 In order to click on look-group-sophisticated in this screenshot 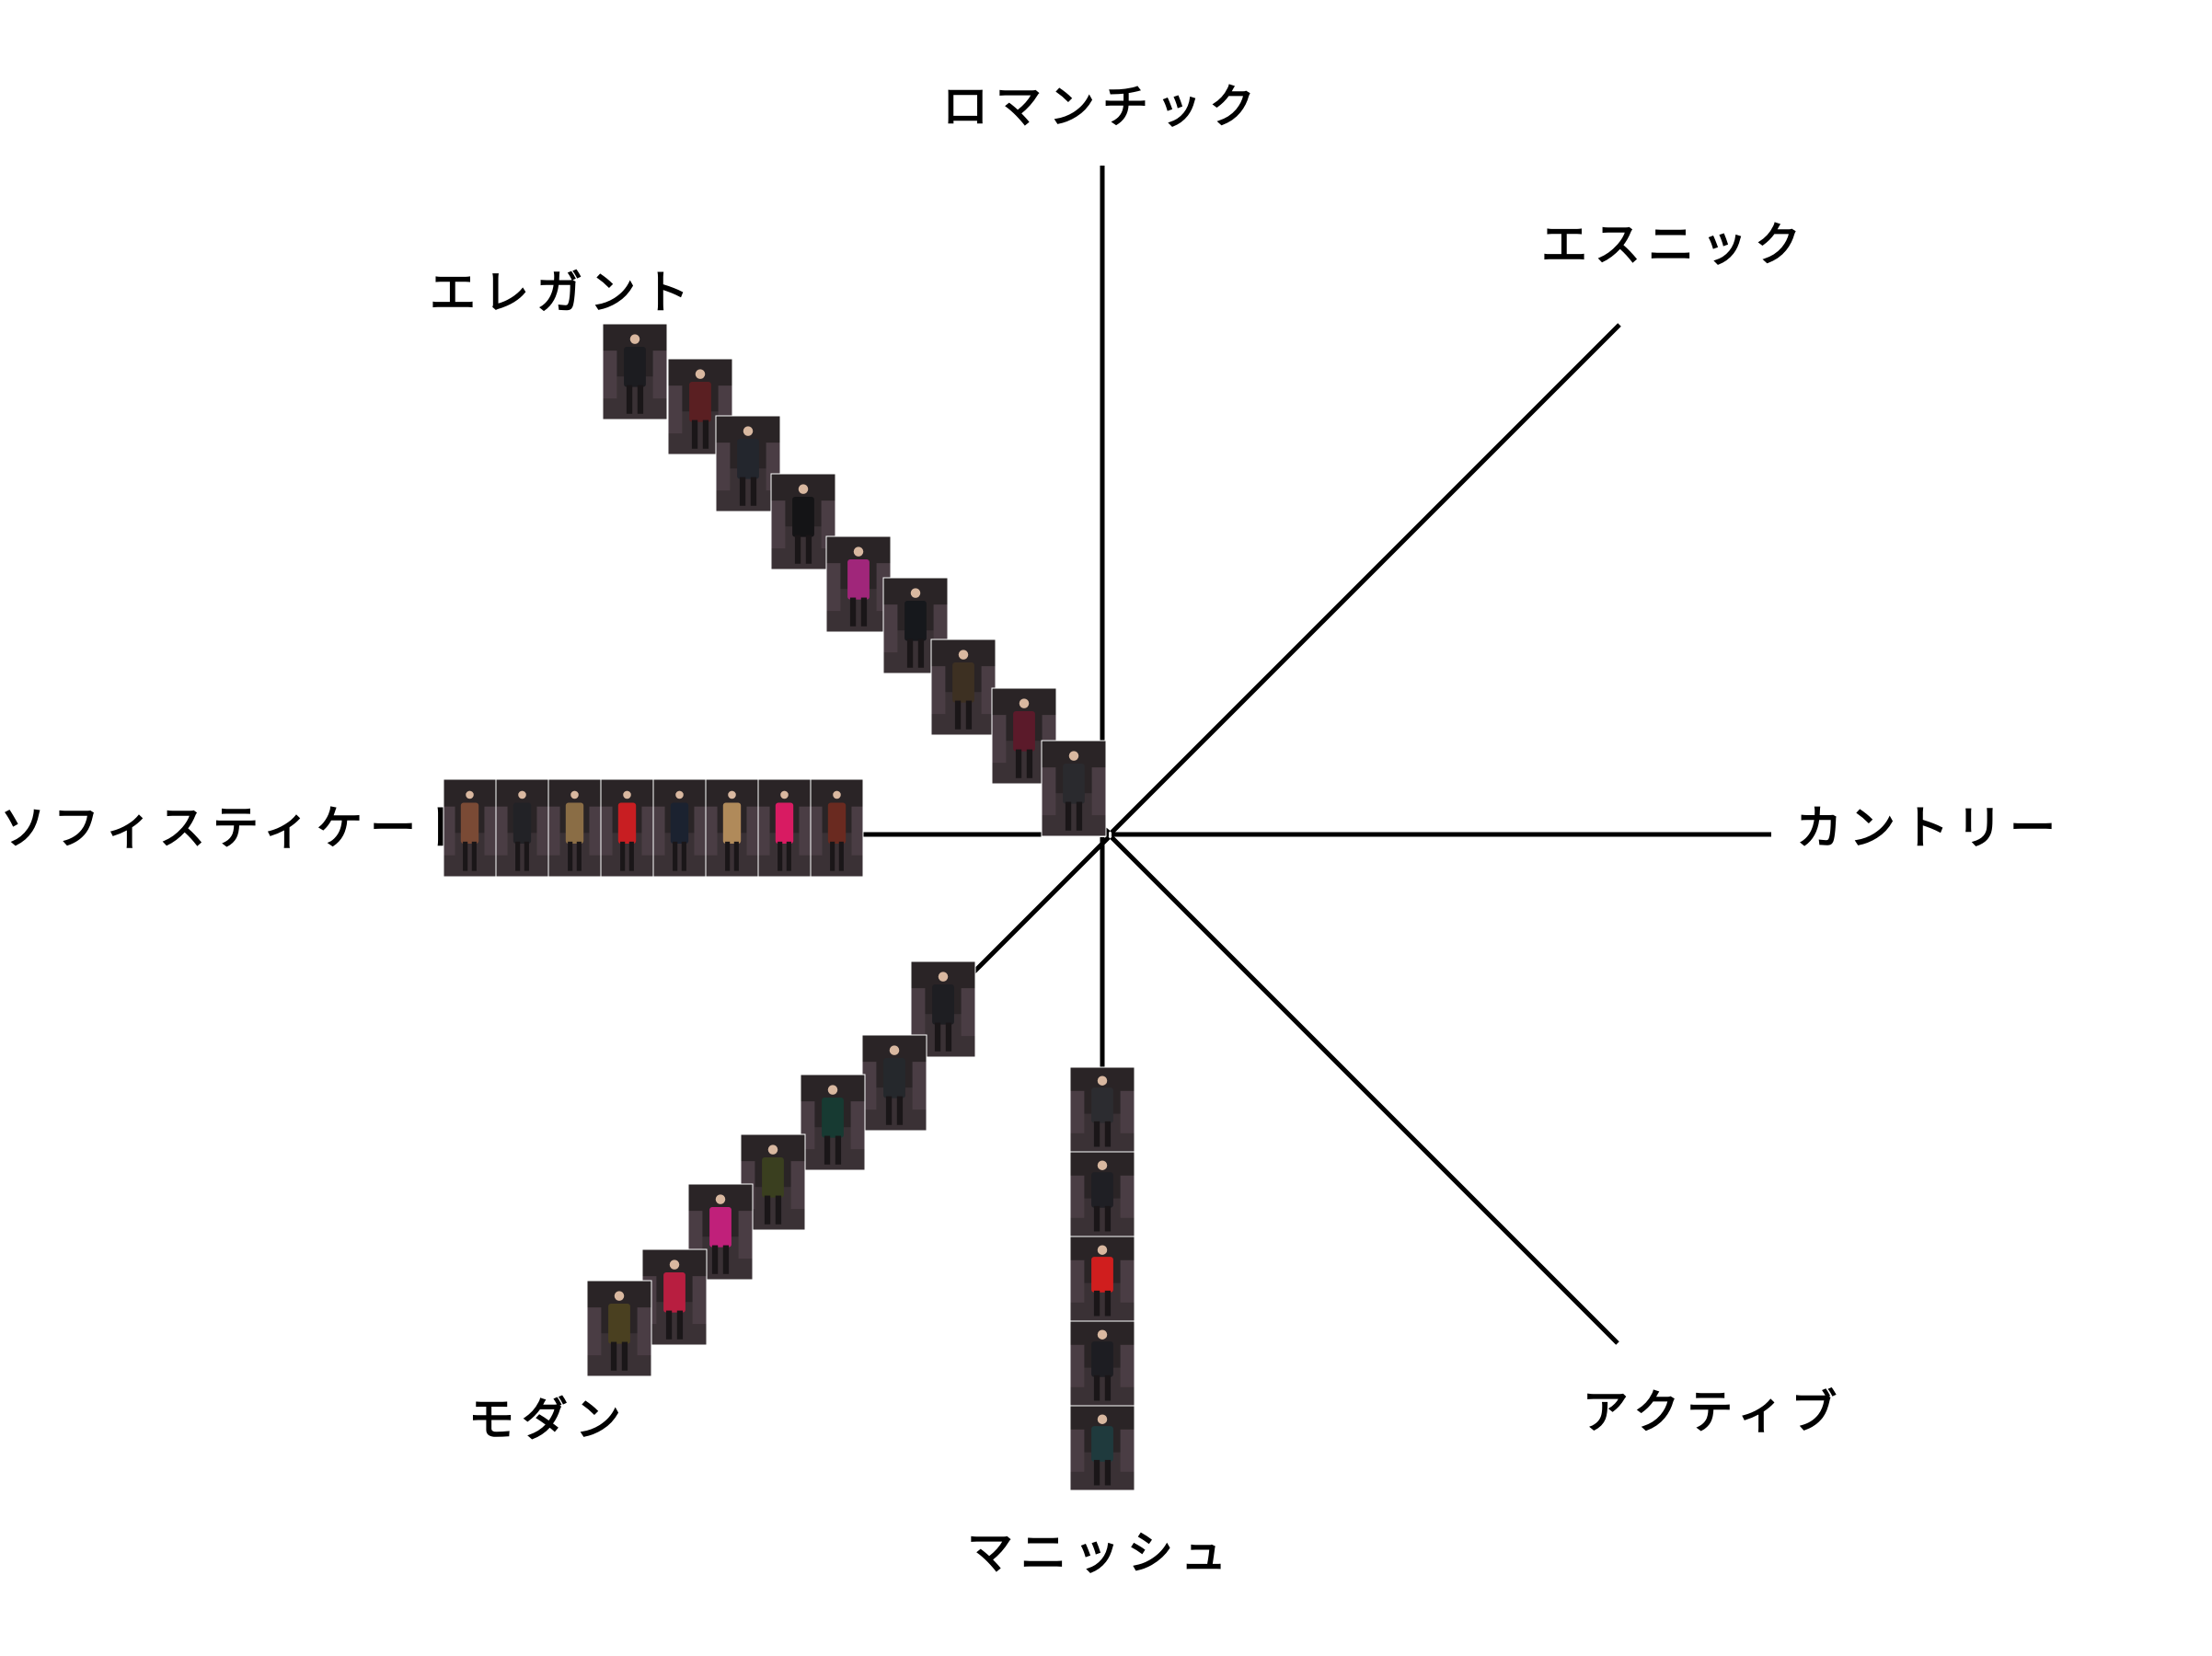, I will do `click(653, 828)`.